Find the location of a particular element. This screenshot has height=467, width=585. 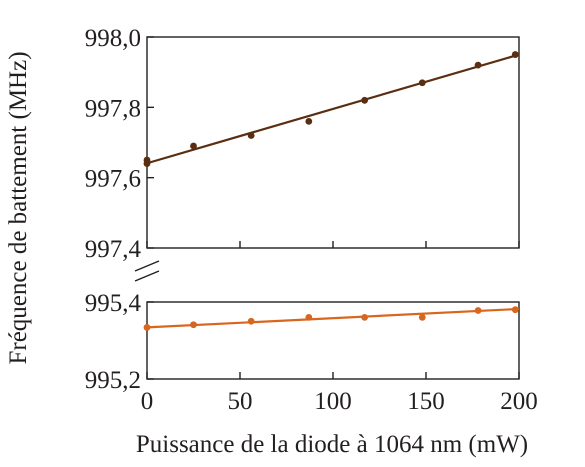

y-tick-label: 995,2 is located at coordinates (113, 380).